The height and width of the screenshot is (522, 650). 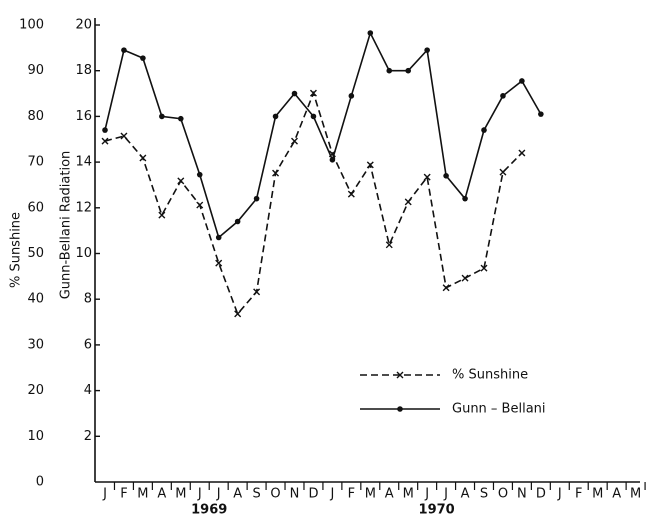 What do you see at coordinates (88, 299) in the screenshot?
I see `y2-tick-label: 8` at bounding box center [88, 299].